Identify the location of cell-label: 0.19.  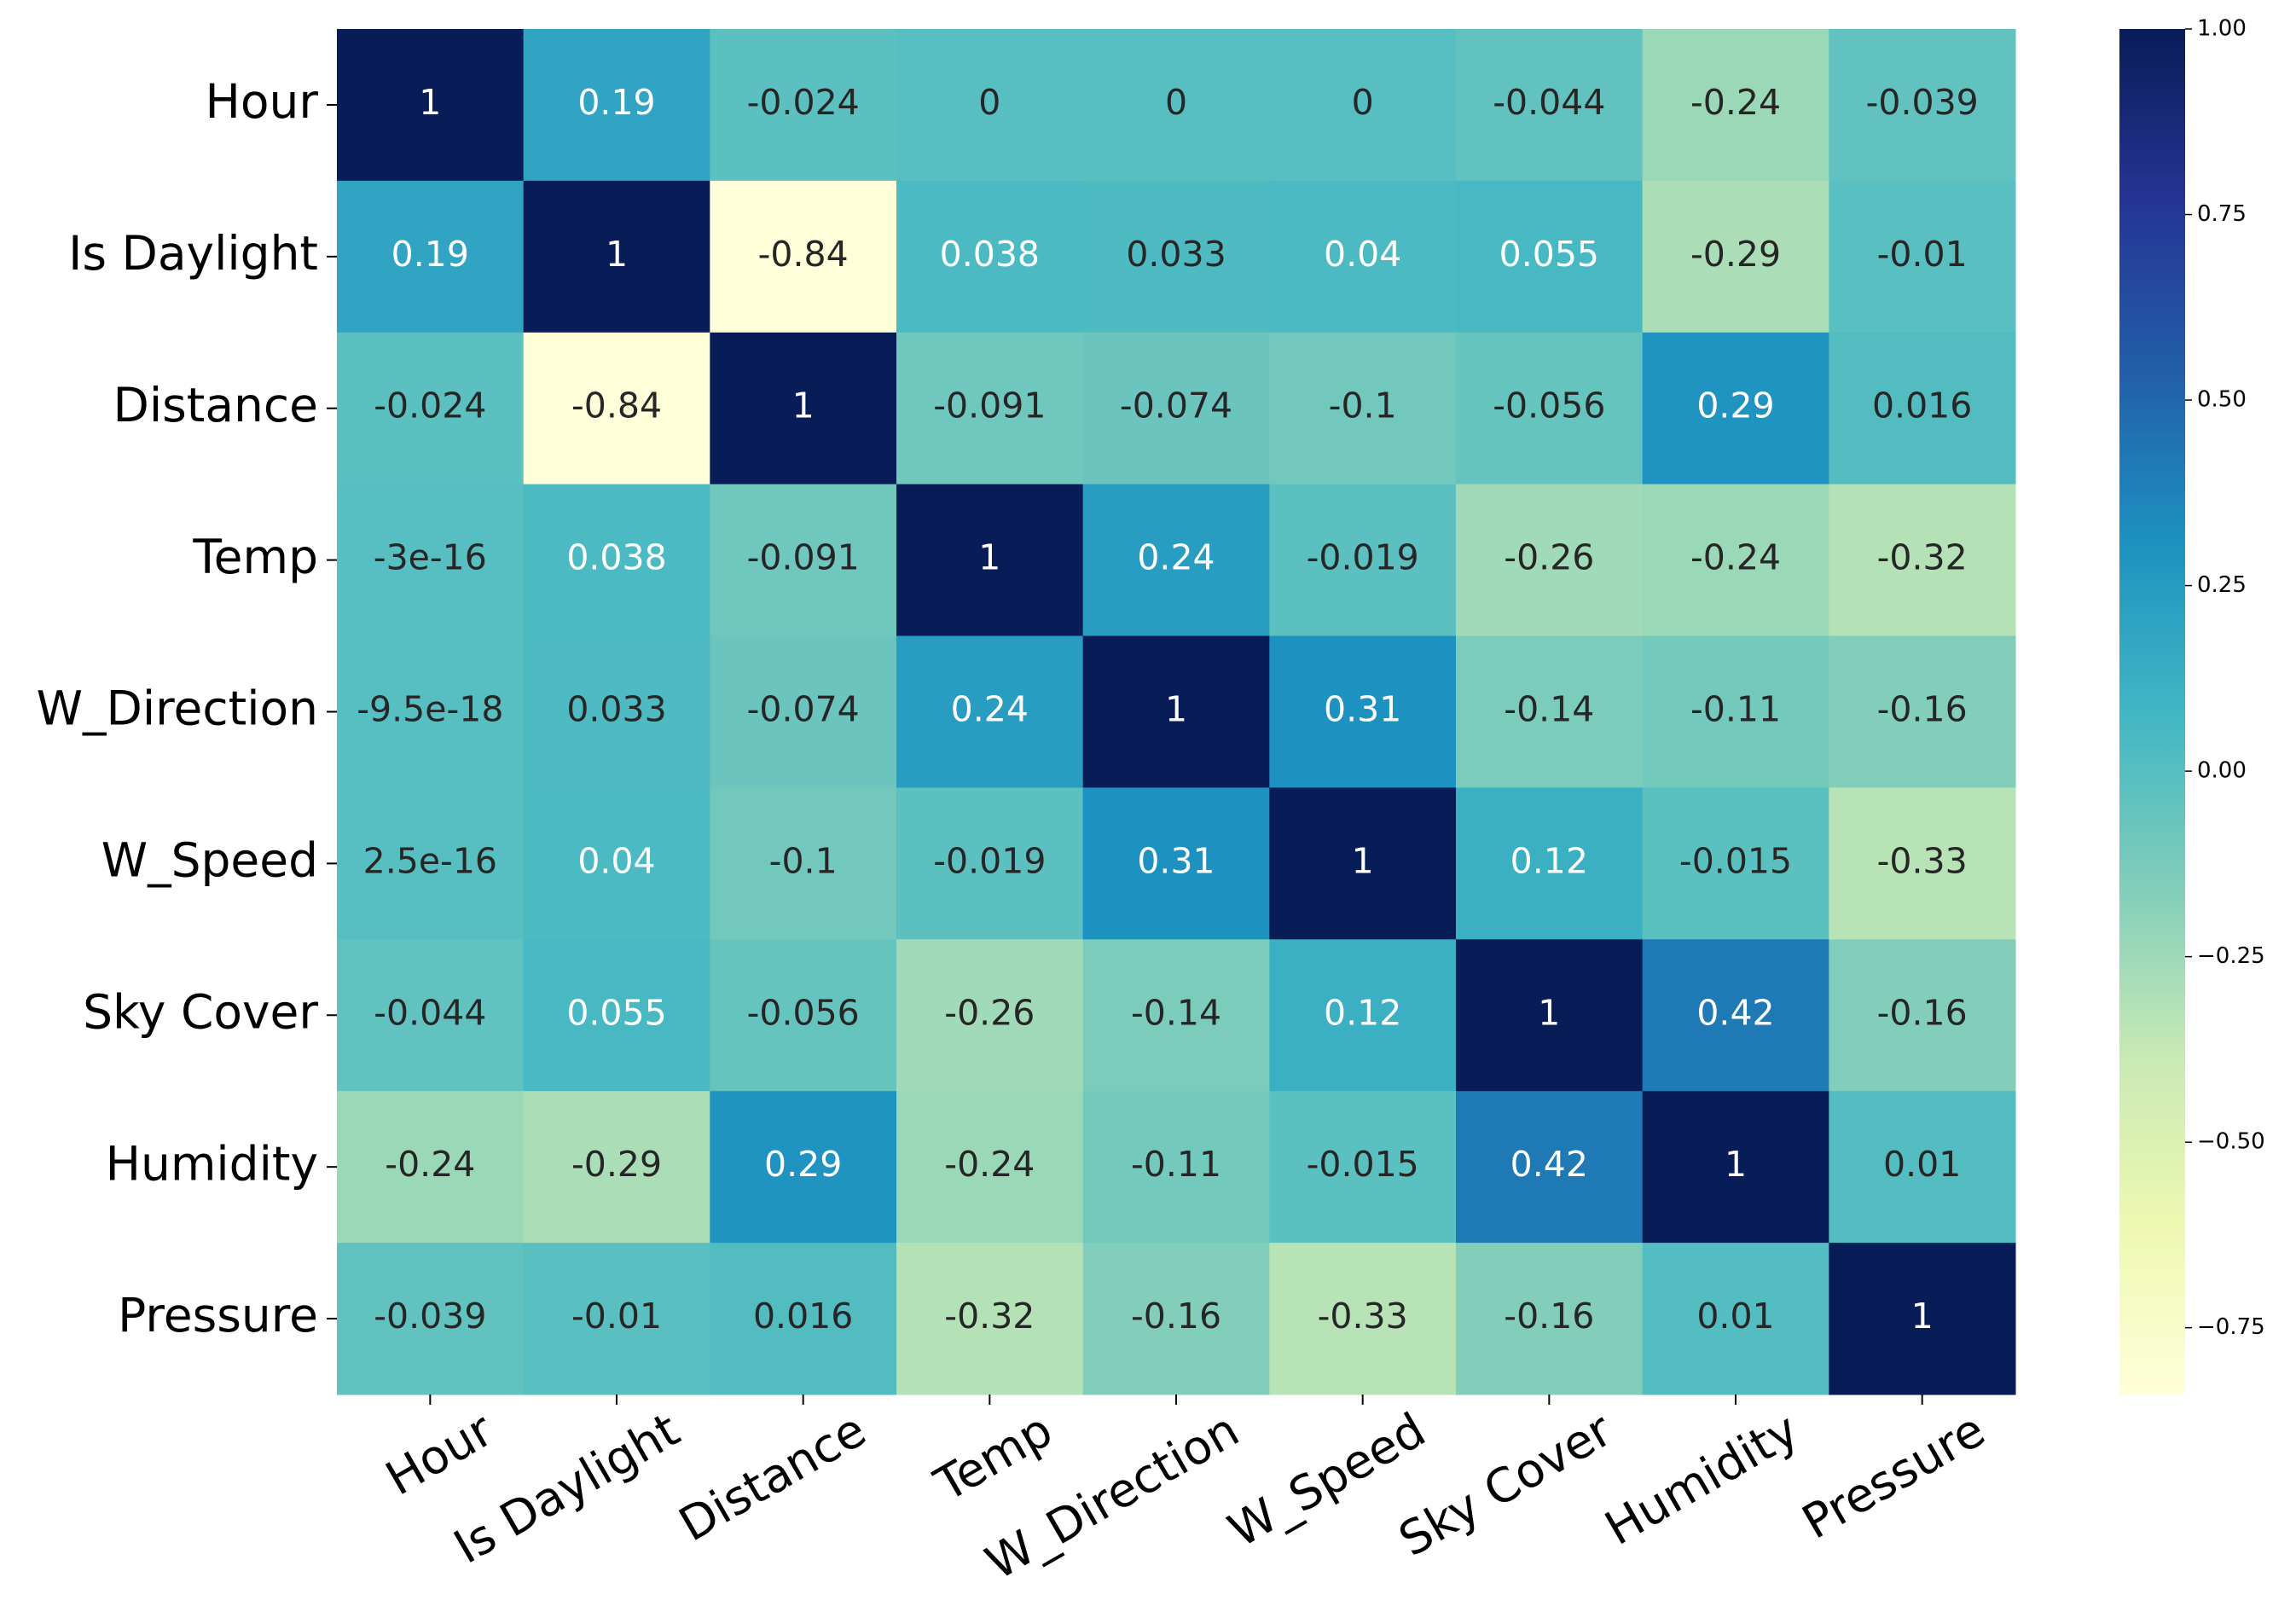
(430, 255).